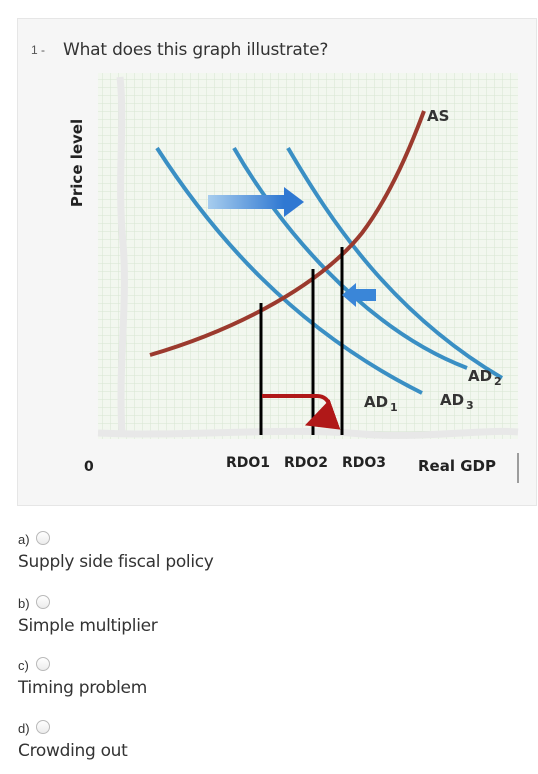 The width and height of the screenshot is (538, 774). I want to click on option-c-text: Timing problem, so click(82, 688).